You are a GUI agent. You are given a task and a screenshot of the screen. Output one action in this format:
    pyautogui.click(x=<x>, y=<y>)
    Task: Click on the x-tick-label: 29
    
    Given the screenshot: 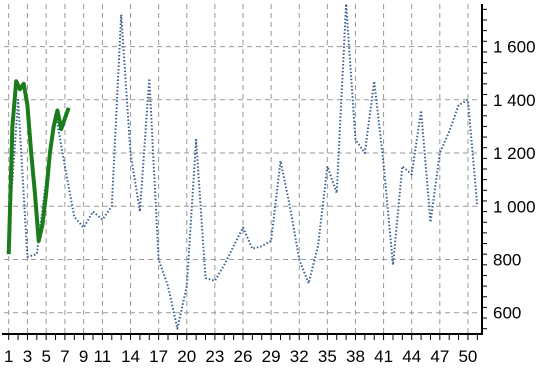 What is the action you would take?
    pyautogui.click(x=271, y=356)
    